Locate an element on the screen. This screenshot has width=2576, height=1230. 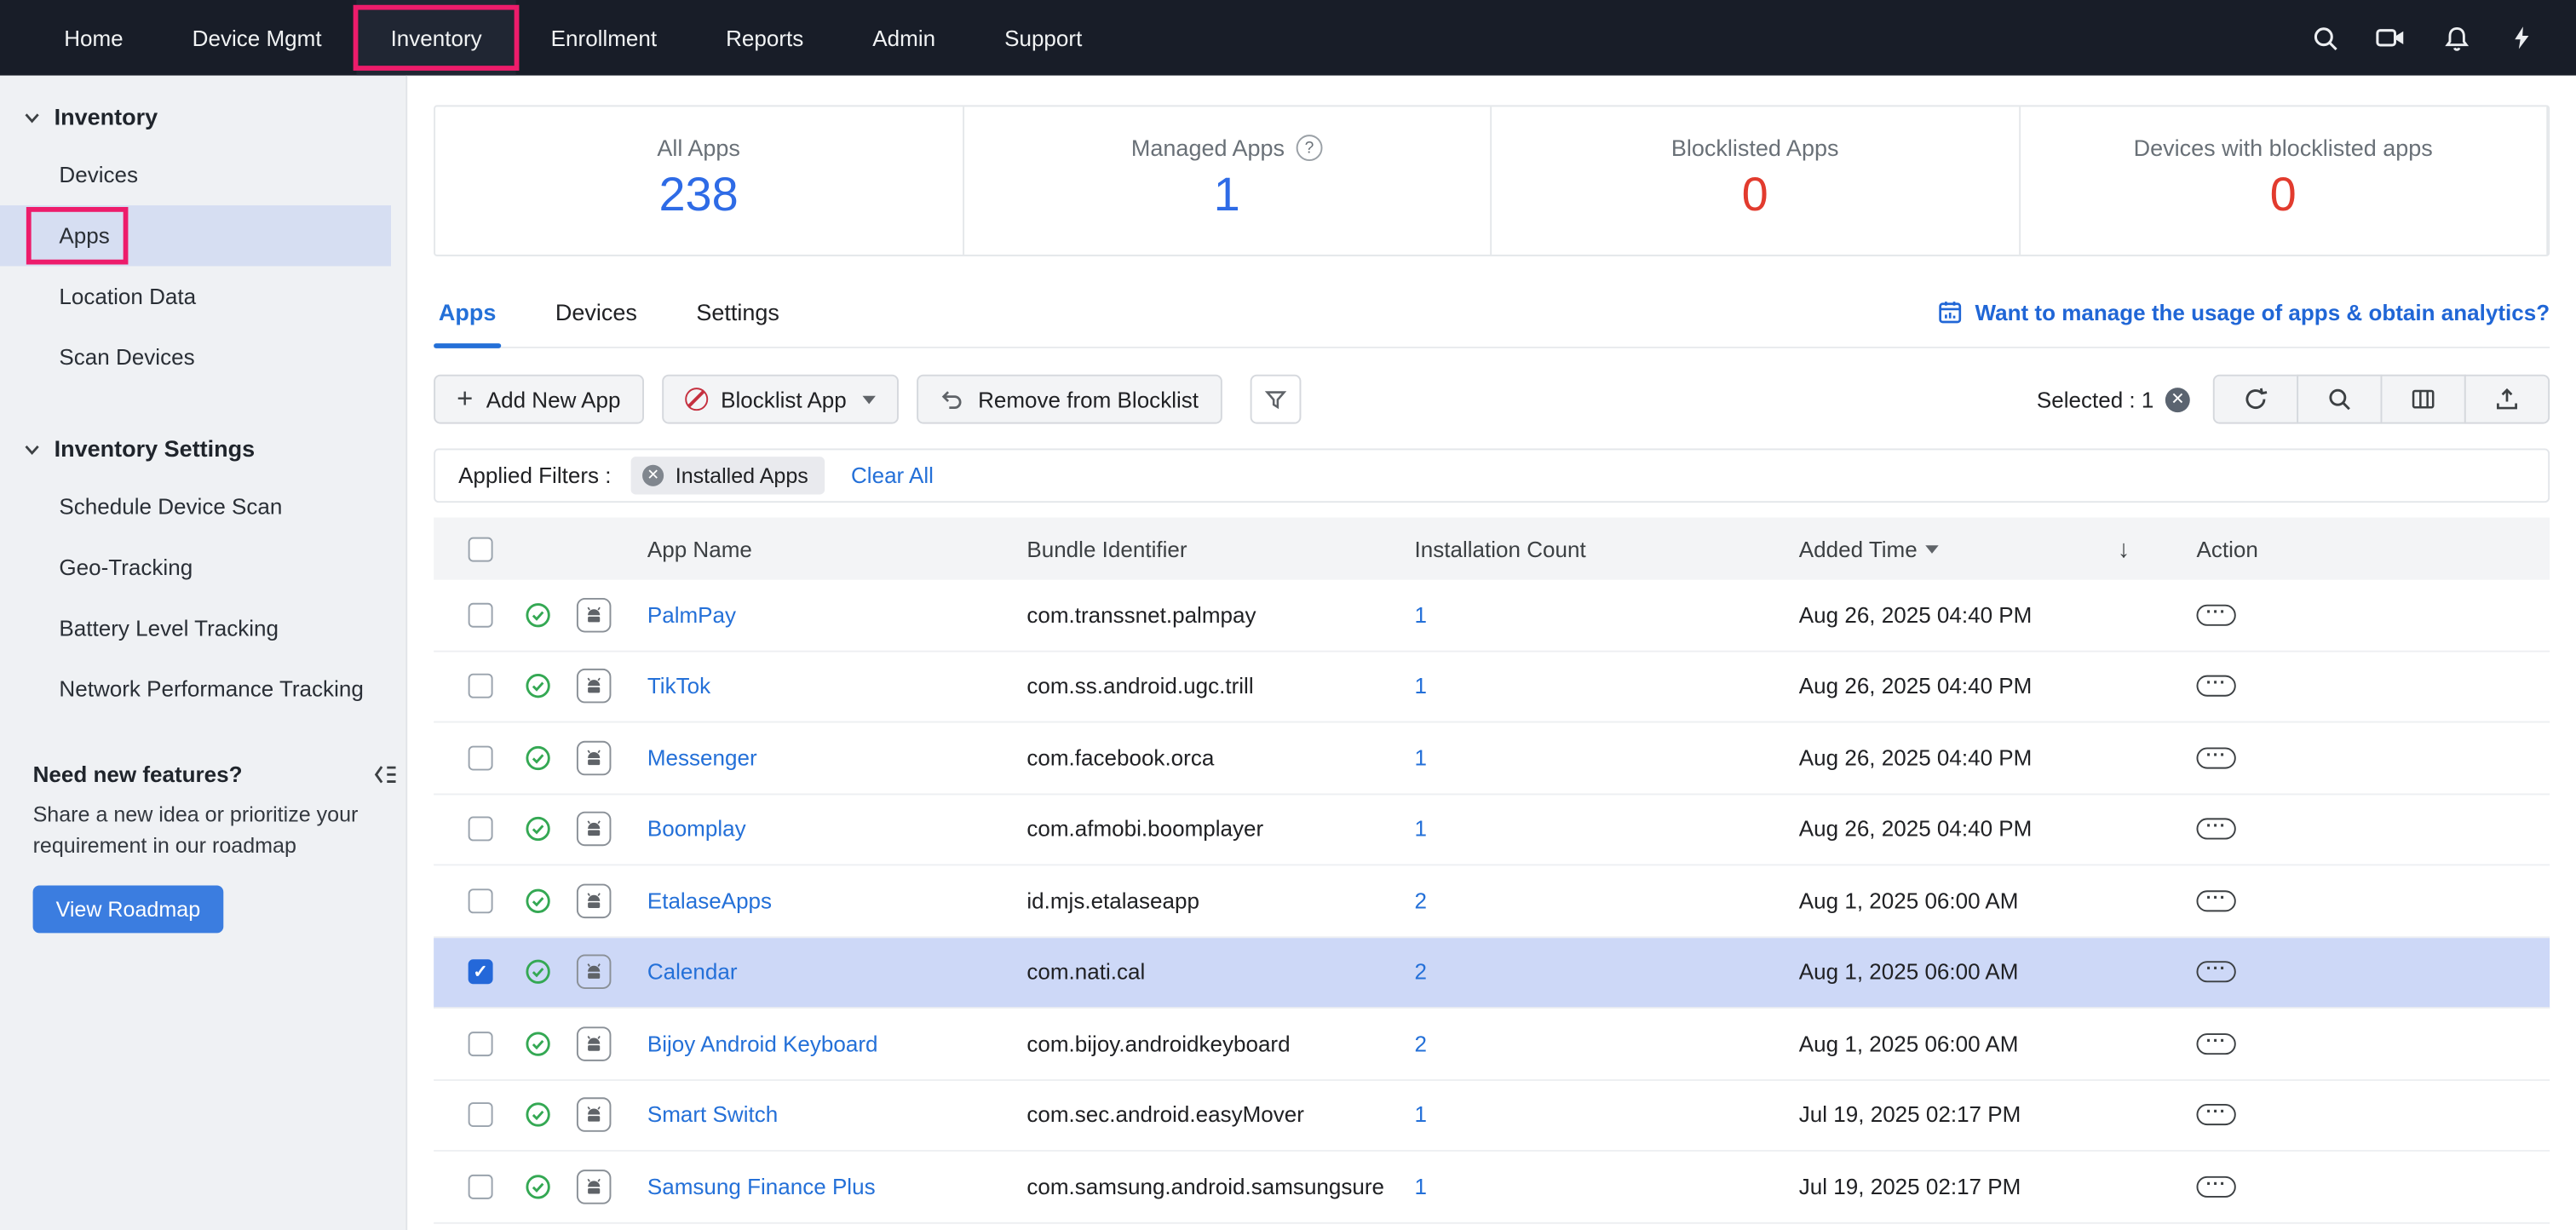
stat-card: All Apps 238 is located at coordinates (699, 180).